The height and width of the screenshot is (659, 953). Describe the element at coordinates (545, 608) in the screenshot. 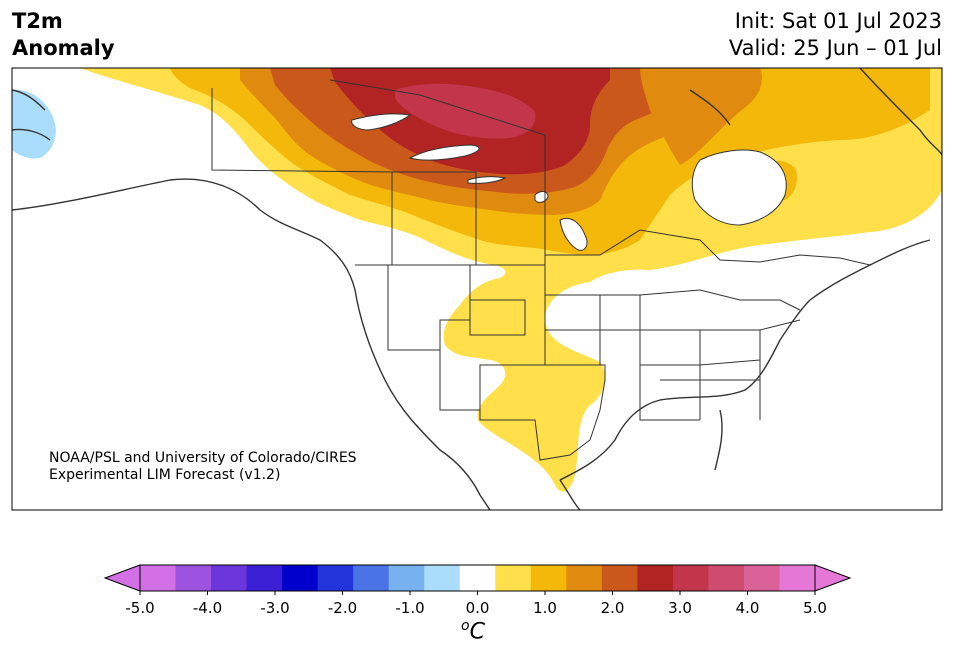

I see `colorbar-tick-label: 1.0` at that location.